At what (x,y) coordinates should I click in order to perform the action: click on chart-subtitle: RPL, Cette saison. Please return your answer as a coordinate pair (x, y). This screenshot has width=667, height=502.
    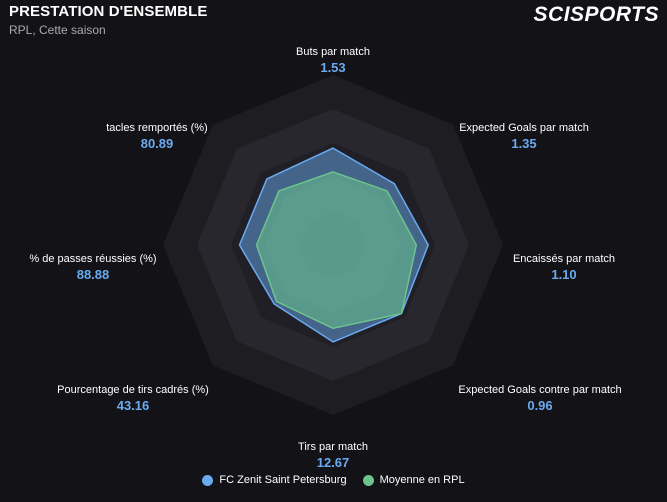
    Looking at the image, I should click on (57, 30).